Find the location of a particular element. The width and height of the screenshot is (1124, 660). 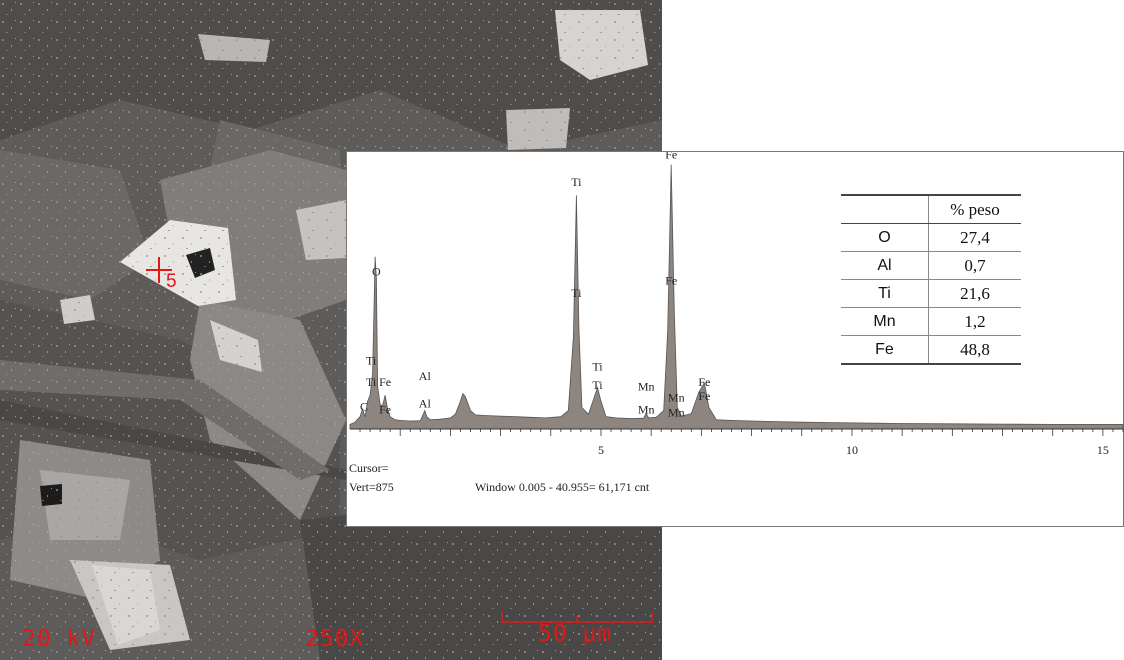

composition-row: O 27,4 is located at coordinates (931, 237).